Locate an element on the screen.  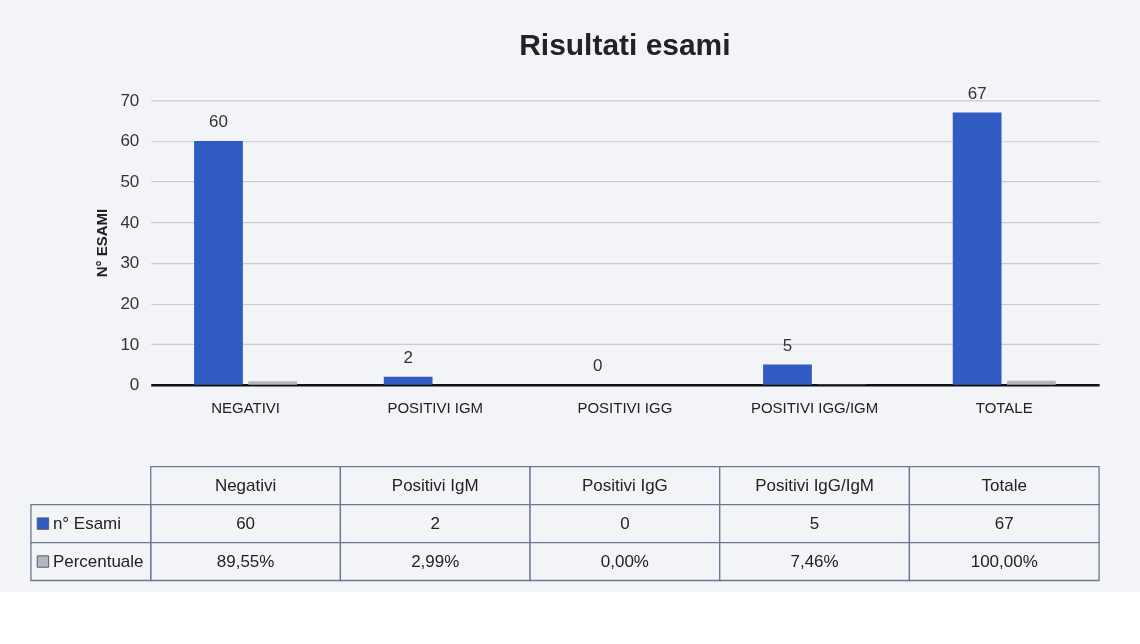
data-label: 0,00% is located at coordinates (624, 561).